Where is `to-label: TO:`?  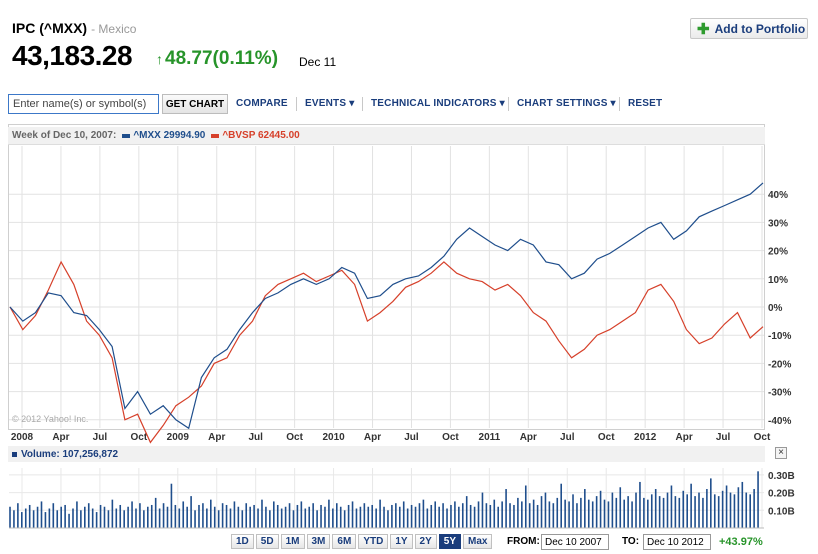
to-label: TO: is located at coordinates (631, 541).